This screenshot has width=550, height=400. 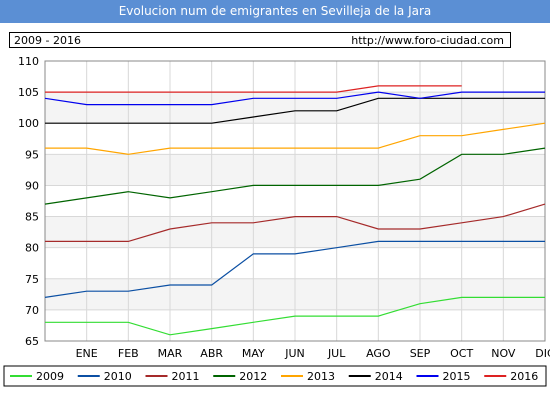 I want to click on series-line-2009, so click(x=295, y=316).